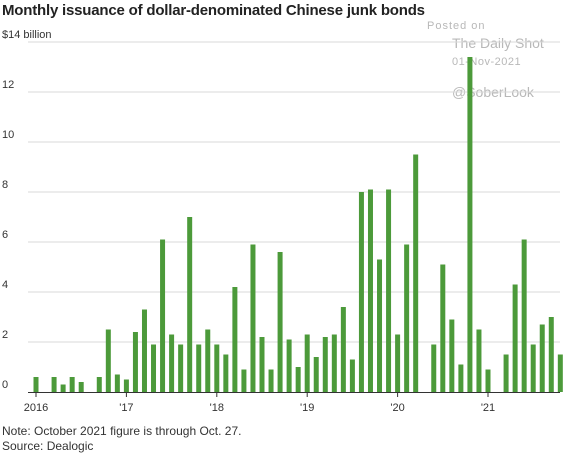  I want to click on chart-source: Source: Dealogic, so click(48, 446).